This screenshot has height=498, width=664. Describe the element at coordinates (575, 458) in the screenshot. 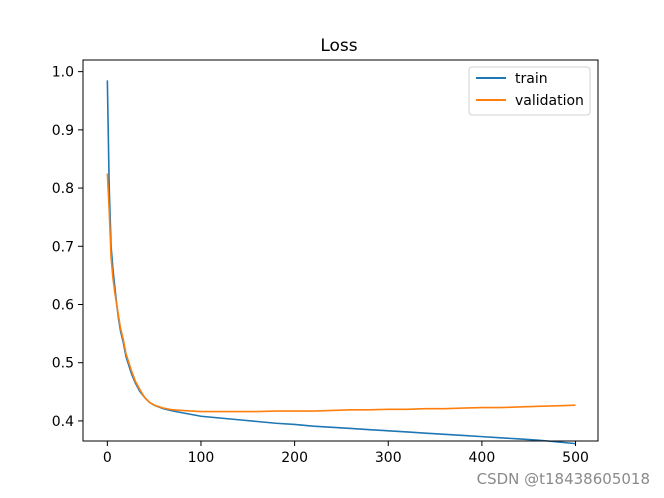

I see `x-tick-label-500: 500` at that location.